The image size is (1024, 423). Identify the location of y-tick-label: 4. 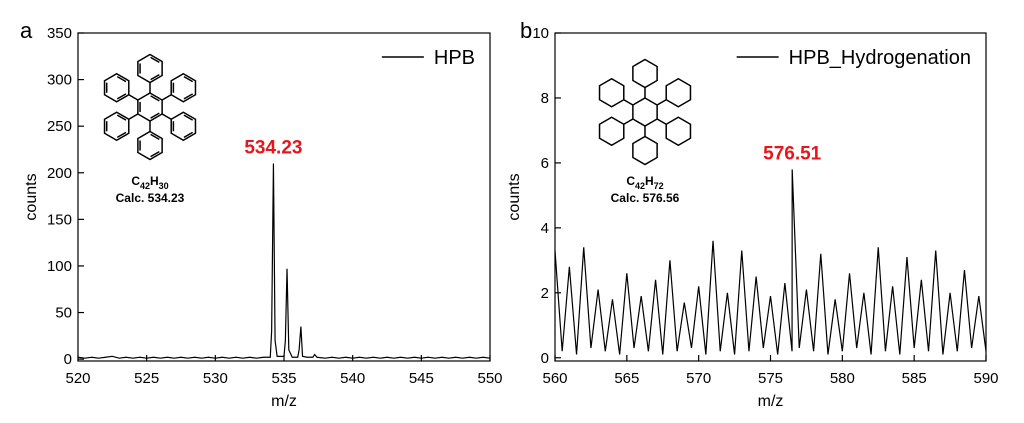
(545, 228).